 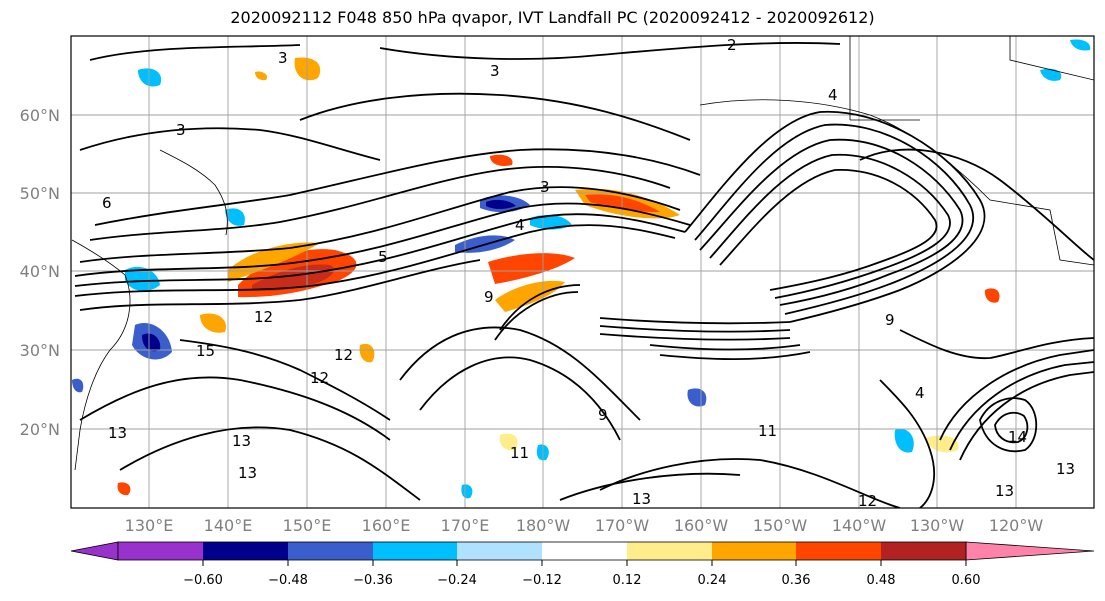 I want to click on lon-label: 160°W, so click(x=701, y=525).